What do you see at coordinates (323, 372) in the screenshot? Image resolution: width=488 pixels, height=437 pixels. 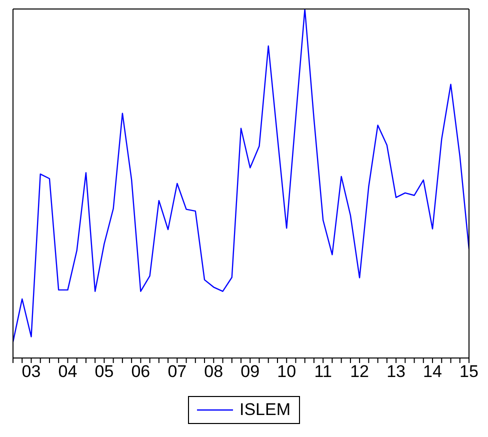 I see `x-tick-label: 11` at bounding box center [323, 372].